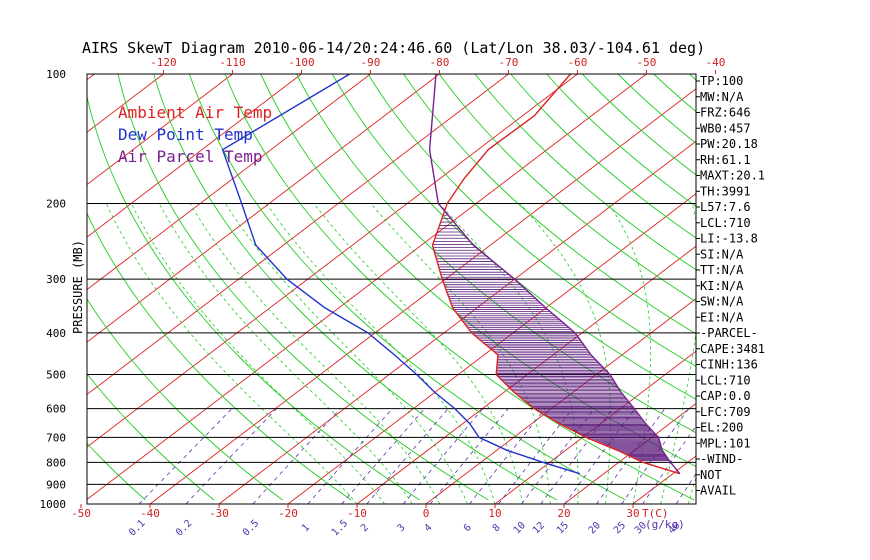 Image resolution: width=870 pixels, height=560 pixels. Describe the element at coordinates (509, 62) in the screenshot. I see `top-temp-tick-label: -70` at that location.